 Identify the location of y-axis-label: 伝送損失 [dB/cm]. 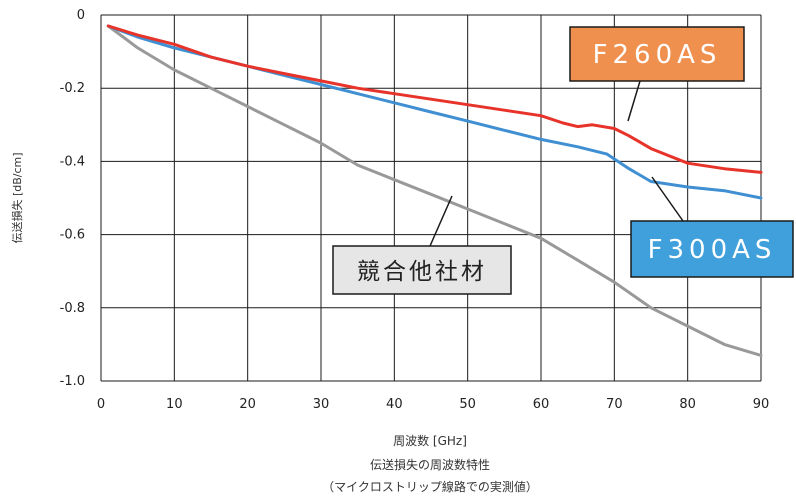
(17, 198).